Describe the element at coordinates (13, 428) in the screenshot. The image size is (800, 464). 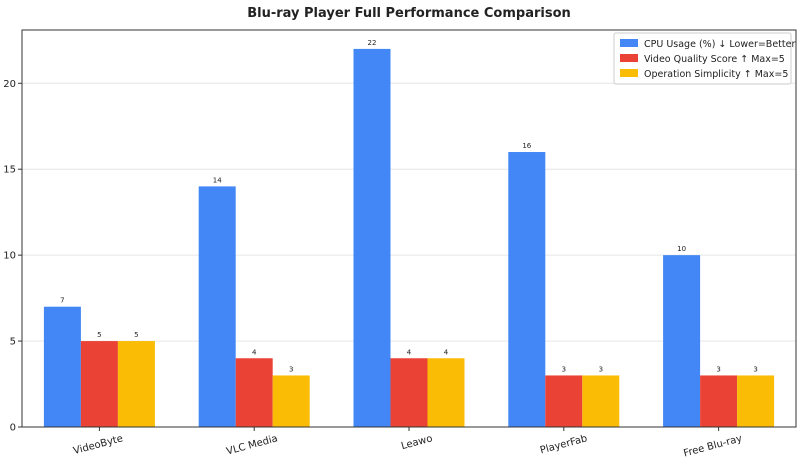
I see `y-tick-label: 0` at that location.